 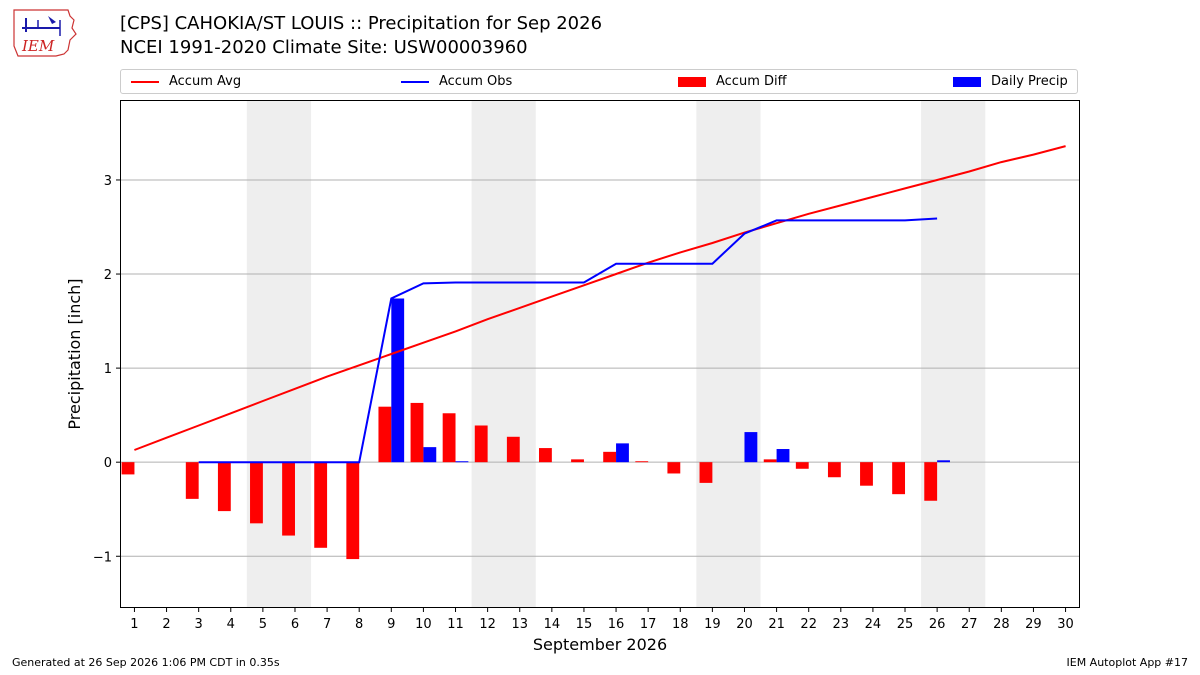 What do you see at coordinates (616, 624) in the screenshot?
I see `x-tick-label: 16` at bounding box center [616, 624].